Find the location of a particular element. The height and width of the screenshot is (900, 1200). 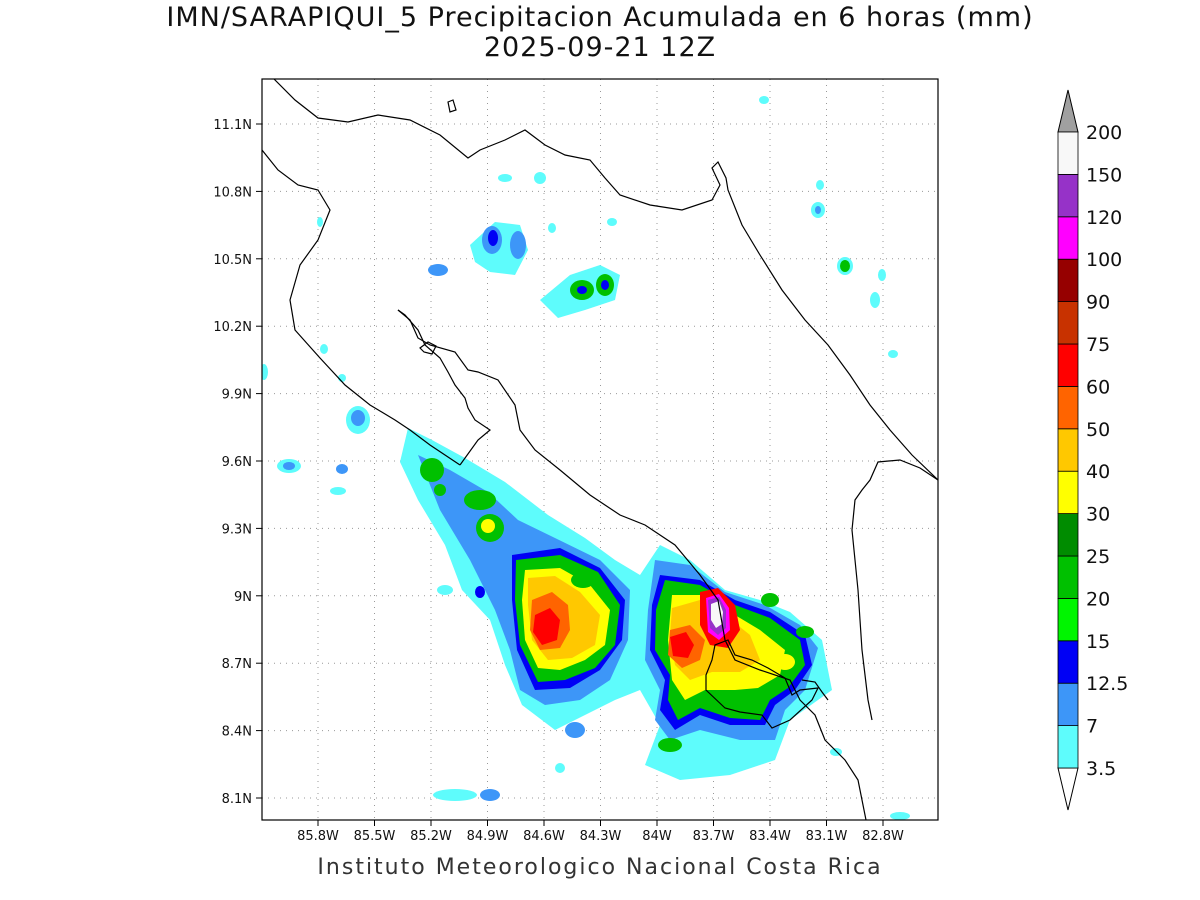

colorbar-label: 25 is located at coordinates (1098, 557).